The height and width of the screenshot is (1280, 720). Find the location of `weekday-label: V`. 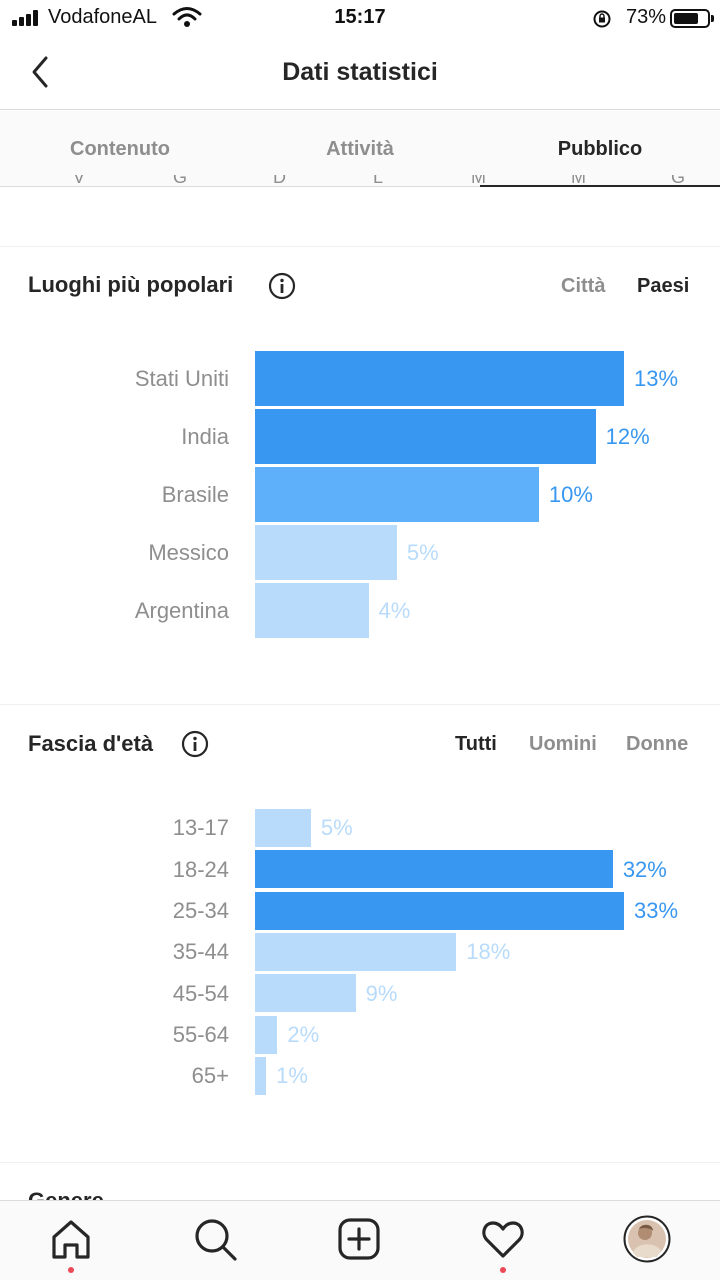

weekday-label: V is located at coordinates (79, 181).